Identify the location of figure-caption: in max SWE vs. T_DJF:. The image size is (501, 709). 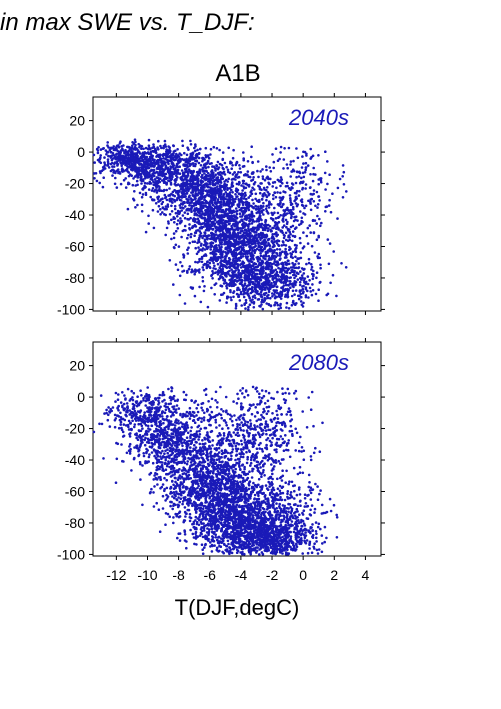
(127, 22).